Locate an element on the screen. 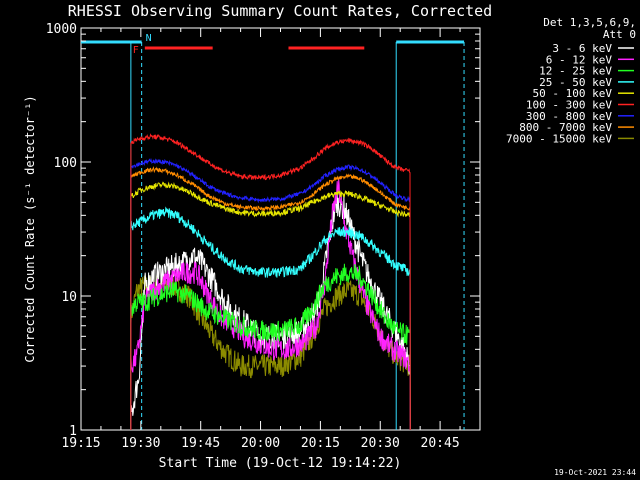 The width and height of the screenshot is (640, 480). legend-header: Det 1,3,5,6,9, is located at coordinates (589, 22).